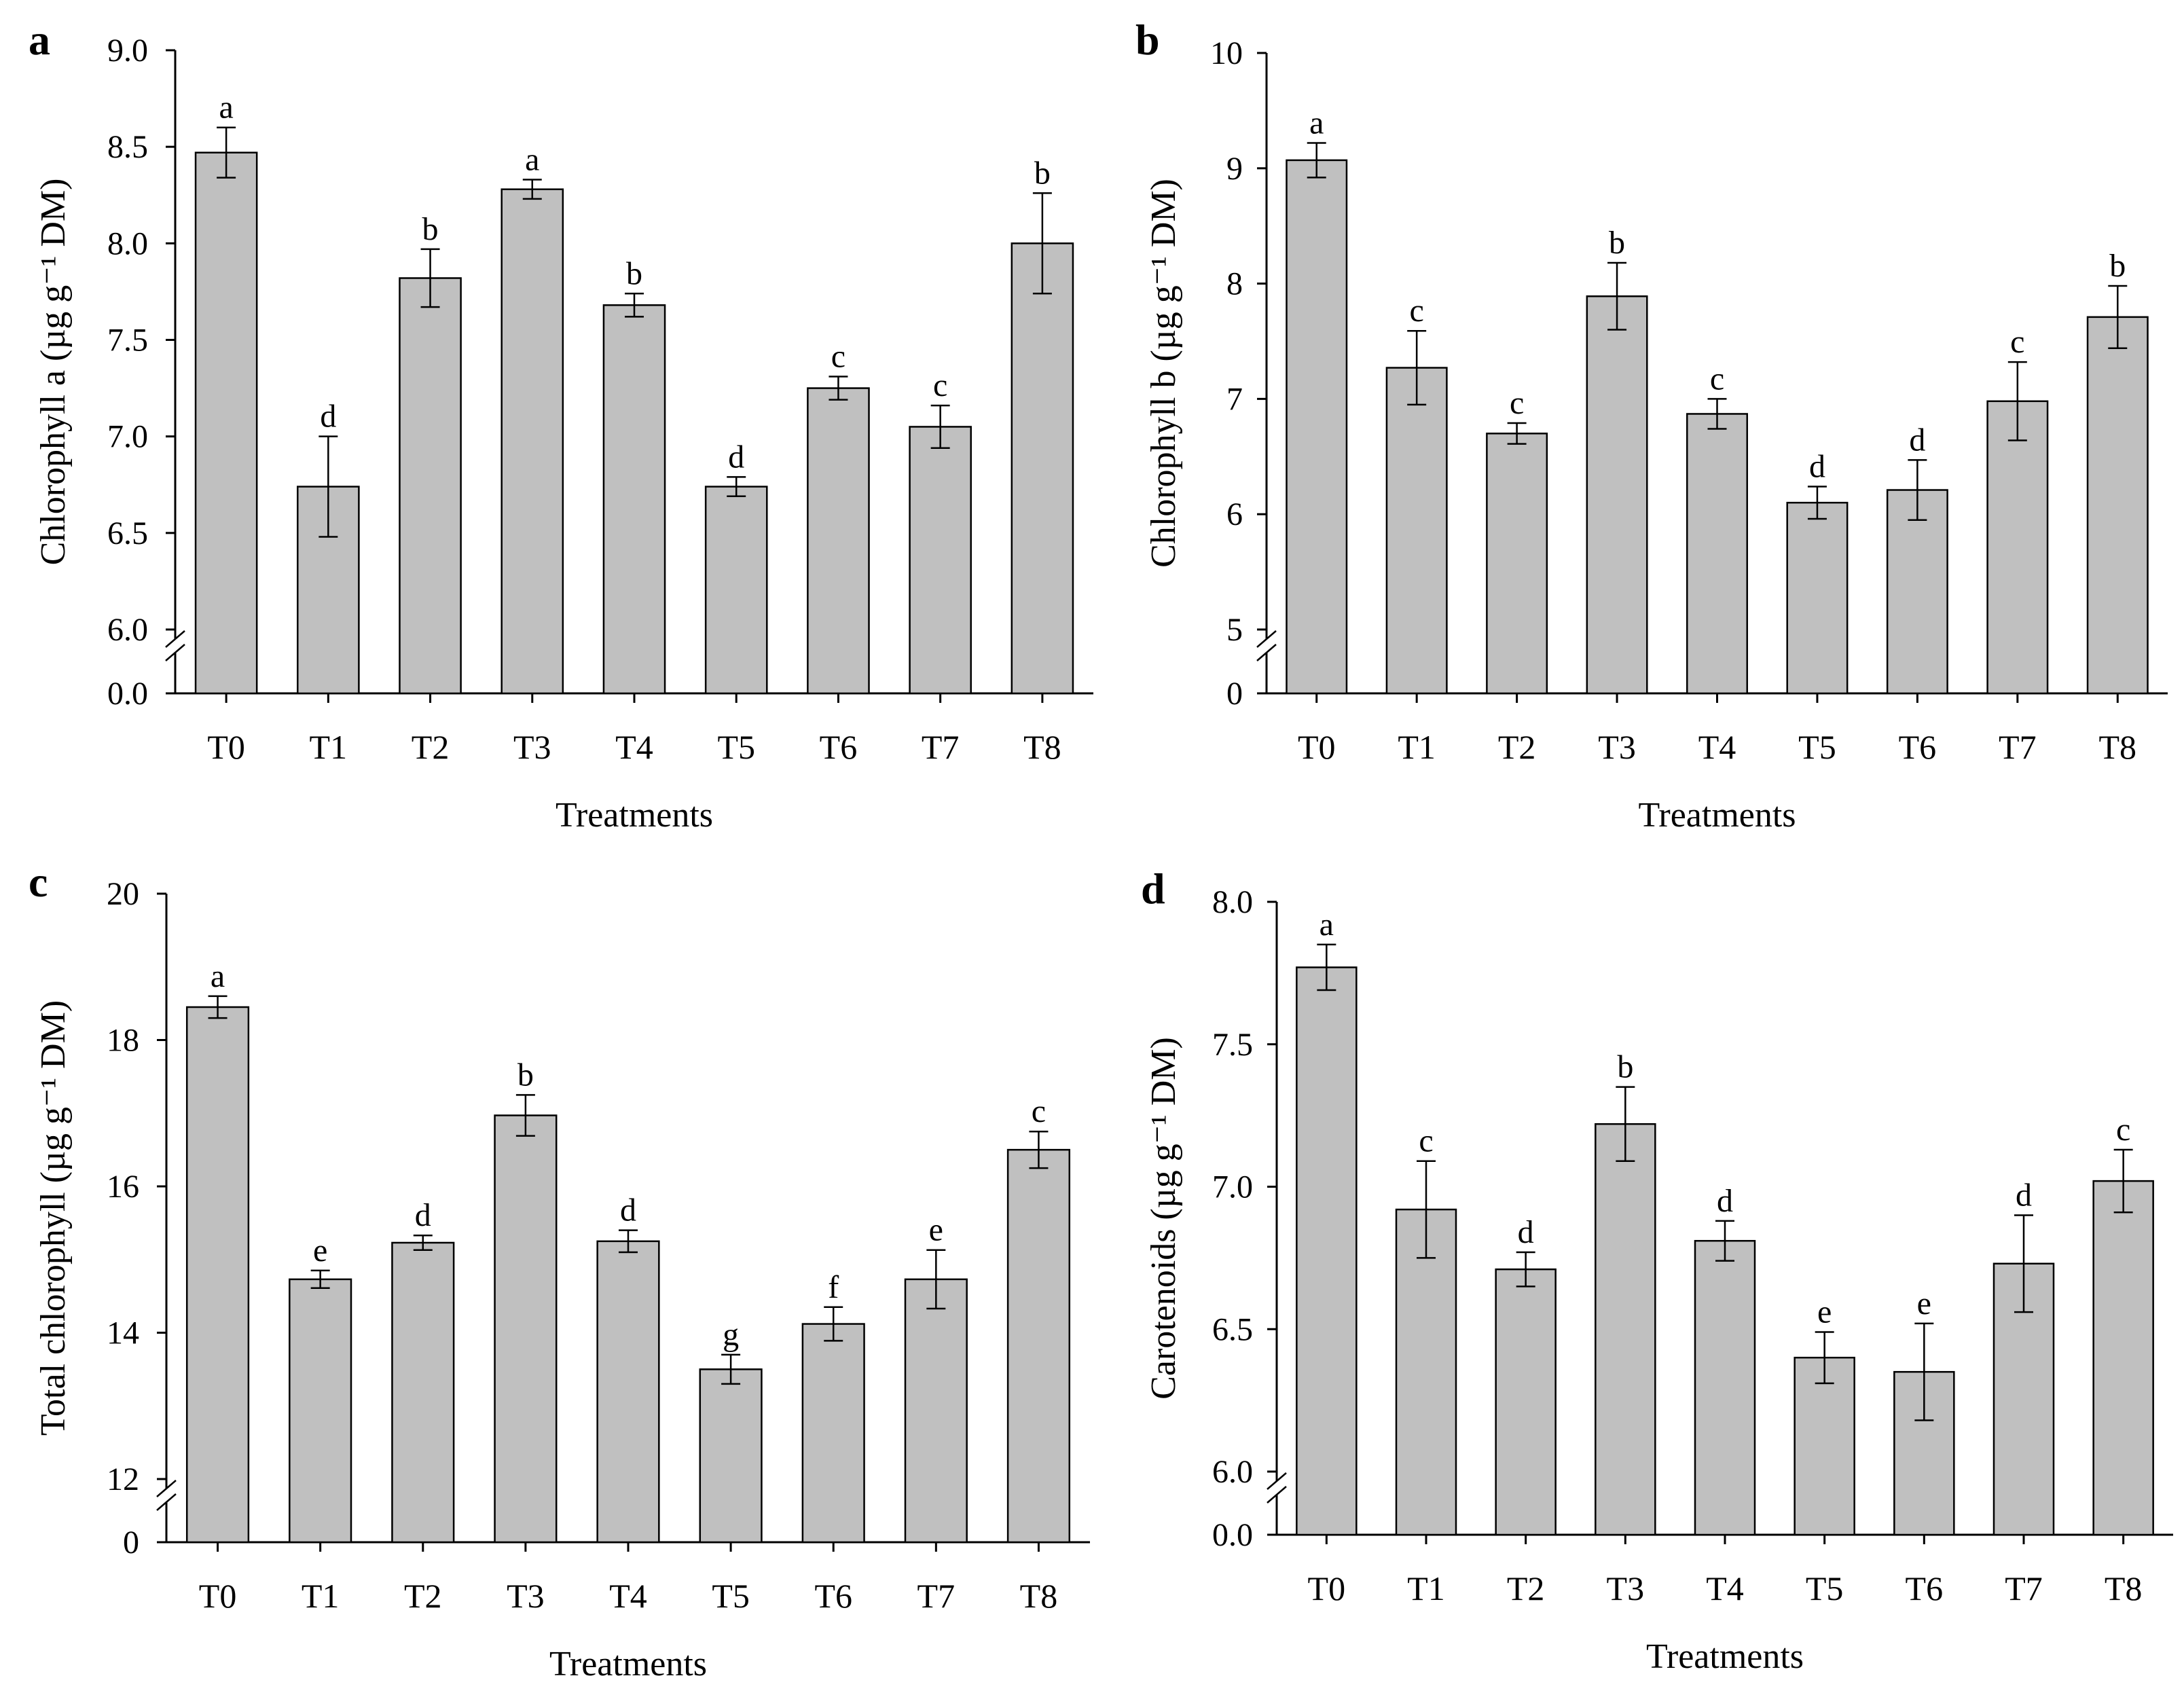 This screenshot has height=1695, width=2184. What do you see at coordinates (838, 541) in the screenshot?
I see `bar-T6` at bounding box center [838, 541].